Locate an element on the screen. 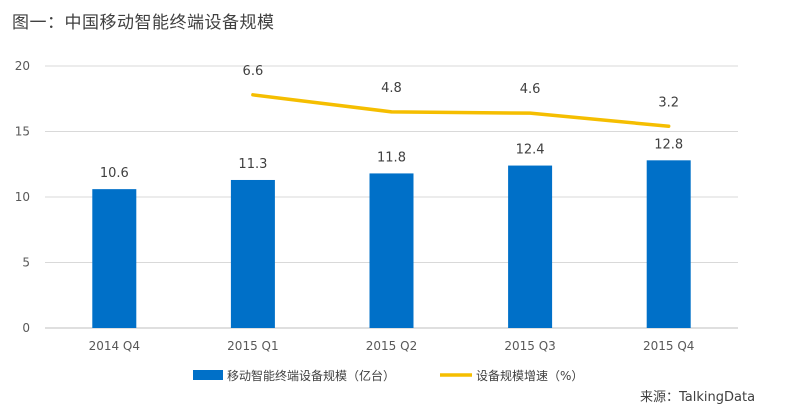 Image resolution: width=800 pixels, height=412 pixels. y-axis-ticks: 0 5 10 15 20 is located at coordinates (22, 197).